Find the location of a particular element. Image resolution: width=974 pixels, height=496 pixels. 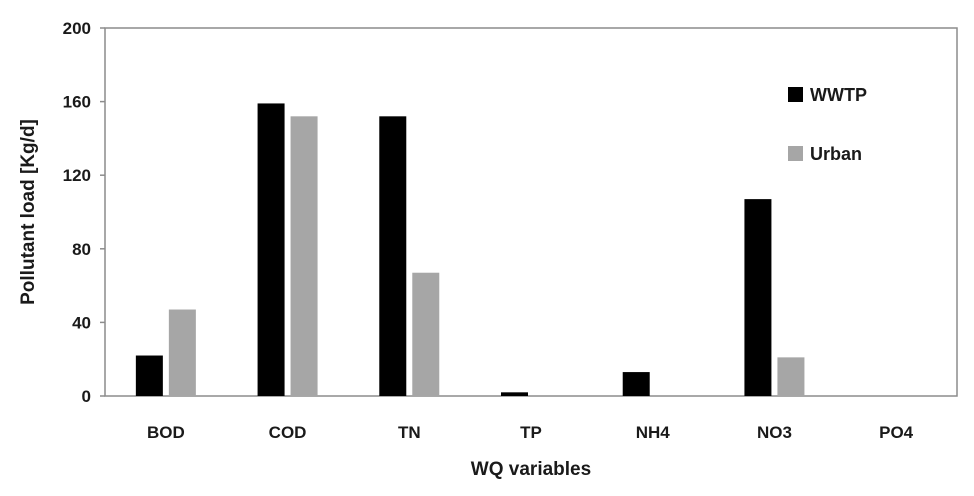

x-axis-title: WQ variables is located at coordinates (531, 469).